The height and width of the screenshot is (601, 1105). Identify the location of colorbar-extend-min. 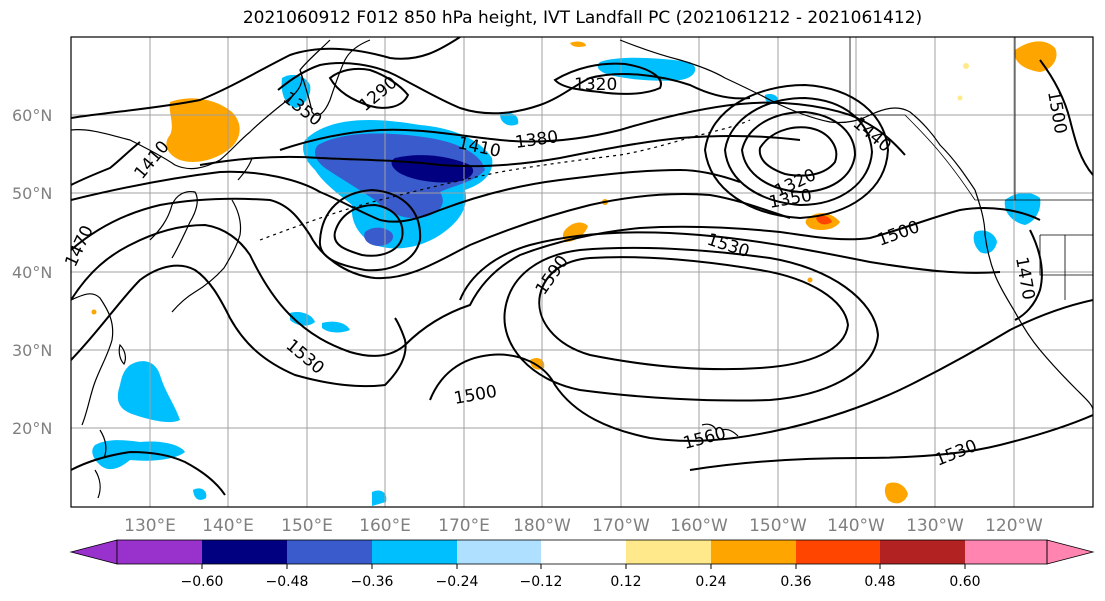
(93, 552).